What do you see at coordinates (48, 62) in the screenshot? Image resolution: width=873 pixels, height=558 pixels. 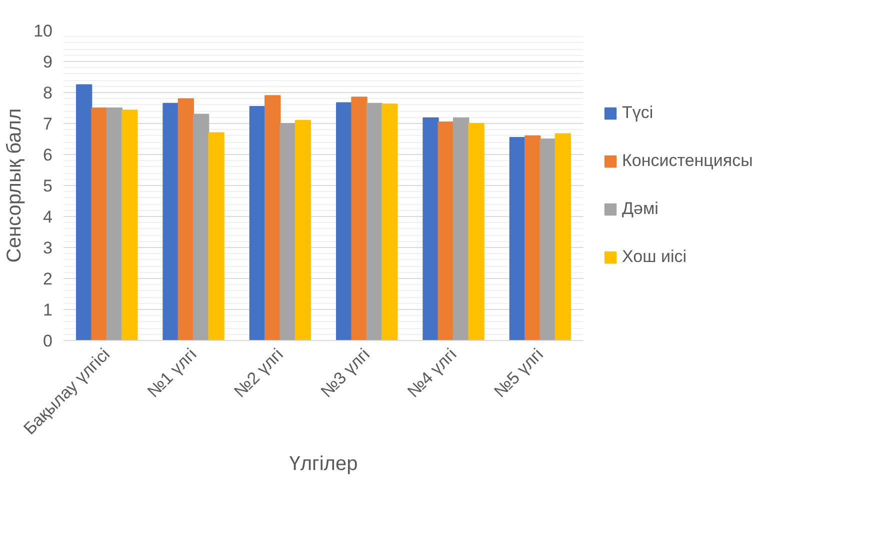 I see `y-tick-label: 9` at bounding box center [48, 62].